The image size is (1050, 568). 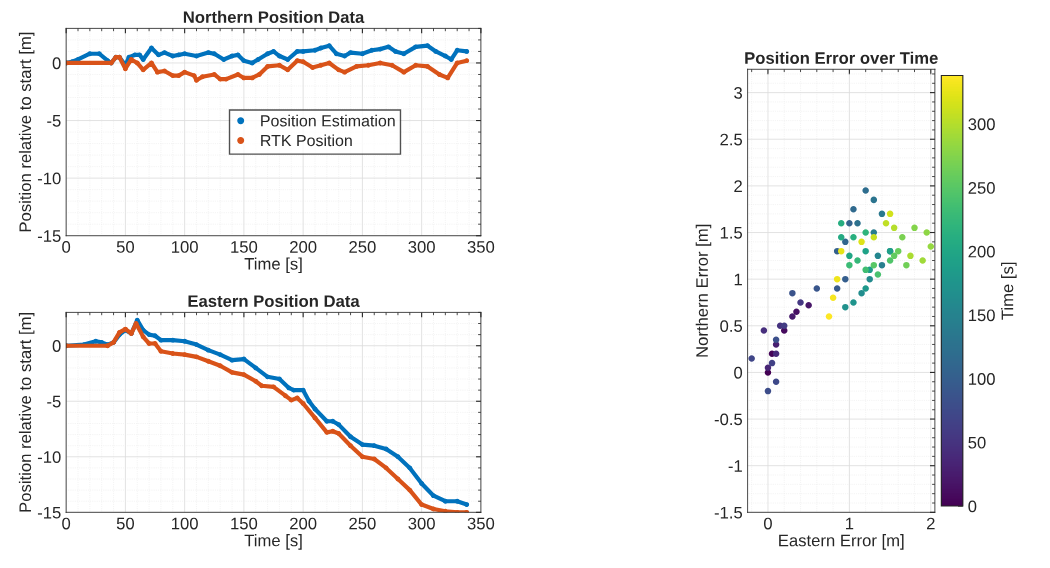 I want to click on color-bar-label: 300, so click(x=981, y=124).